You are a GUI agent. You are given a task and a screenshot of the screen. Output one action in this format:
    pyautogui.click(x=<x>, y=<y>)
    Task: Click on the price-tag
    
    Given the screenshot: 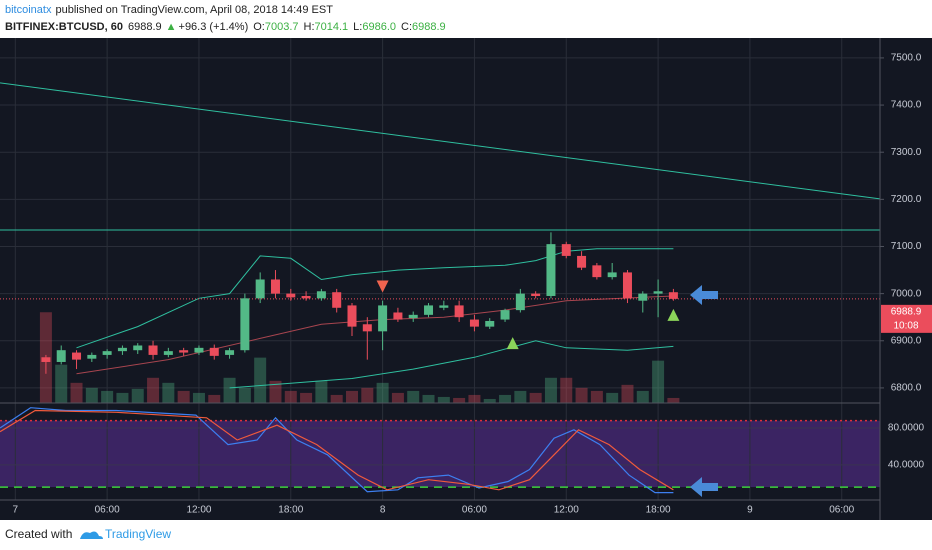 What is the action you would take?
    pyautogui.click(x=906, y=318)
    